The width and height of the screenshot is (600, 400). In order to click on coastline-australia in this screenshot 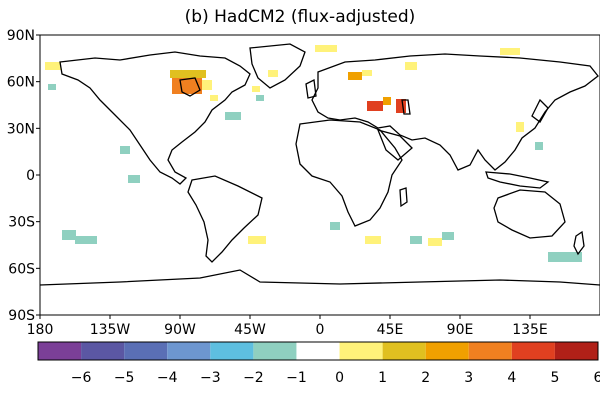, I will do `click(529, 214)`.